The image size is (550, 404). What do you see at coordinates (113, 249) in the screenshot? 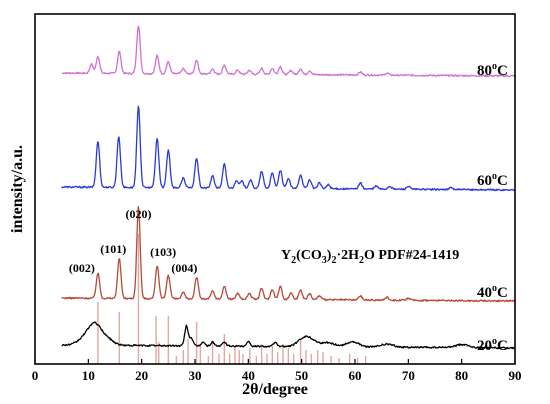
I see `peak-label: (101)` at bounding box center [113, 249].